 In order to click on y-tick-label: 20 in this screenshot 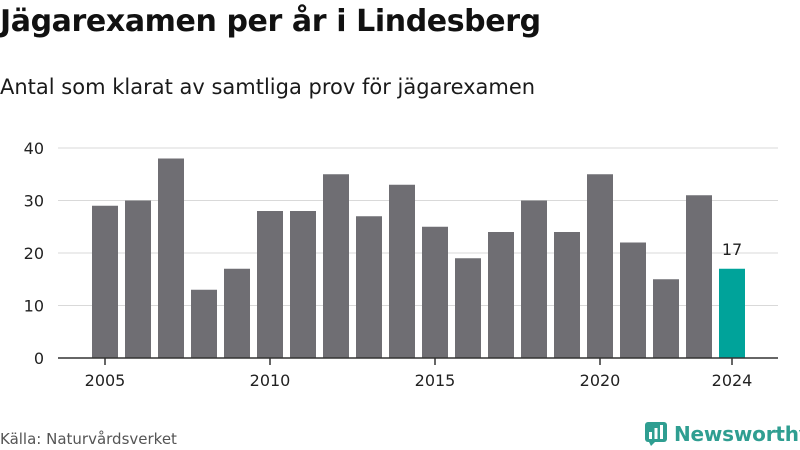, I will do `click(34, 253)`.